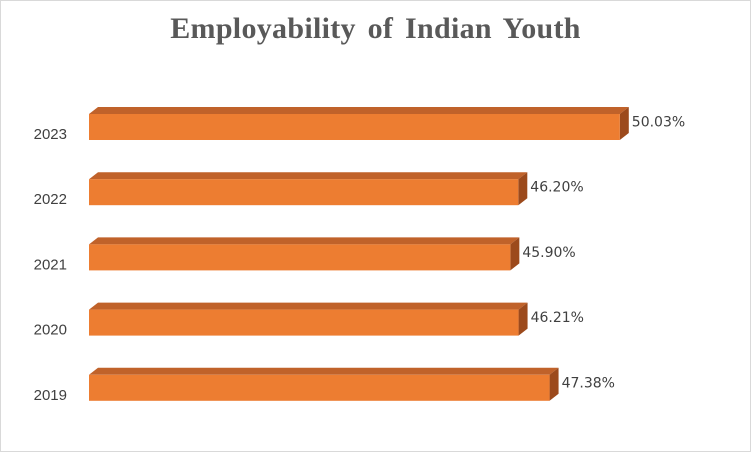  What do you see at coordinates (548, 253) in the screenshot?
I see `data-label: 45.90%` at bounding box center [548, 253].